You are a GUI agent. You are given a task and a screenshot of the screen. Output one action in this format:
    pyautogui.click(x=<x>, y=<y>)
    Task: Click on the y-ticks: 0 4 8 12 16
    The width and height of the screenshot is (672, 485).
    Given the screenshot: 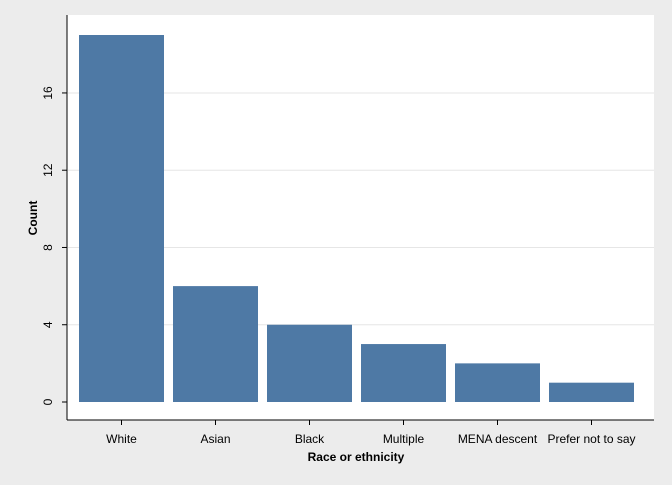 What is the action you would take?
    pyautogui.click(x=54, y=245)
    